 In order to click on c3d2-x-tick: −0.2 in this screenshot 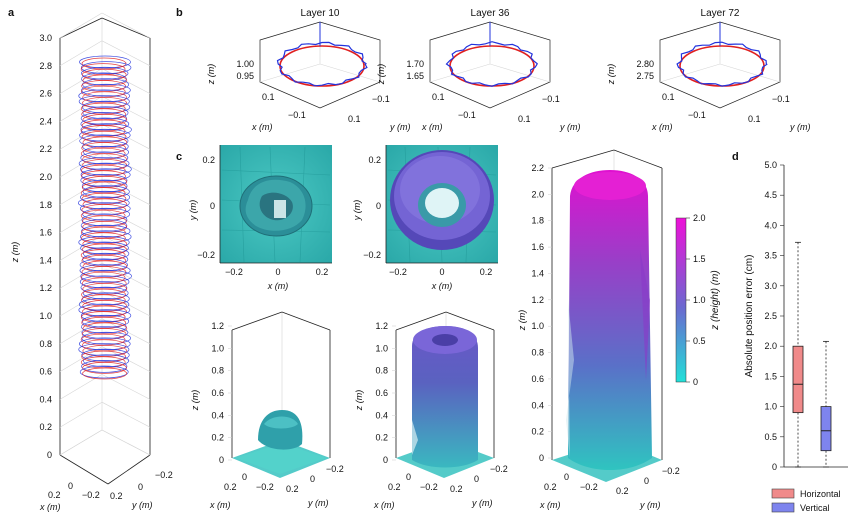, I will do `click(429, 487)`.